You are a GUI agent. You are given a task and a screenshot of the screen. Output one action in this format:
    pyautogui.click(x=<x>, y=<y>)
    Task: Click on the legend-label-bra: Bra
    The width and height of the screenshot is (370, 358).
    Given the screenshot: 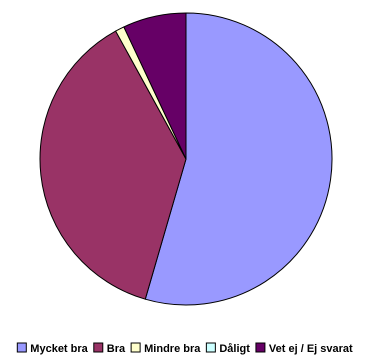 What is the action you would take?
    pyautogui.click(x=116, y=349)
    